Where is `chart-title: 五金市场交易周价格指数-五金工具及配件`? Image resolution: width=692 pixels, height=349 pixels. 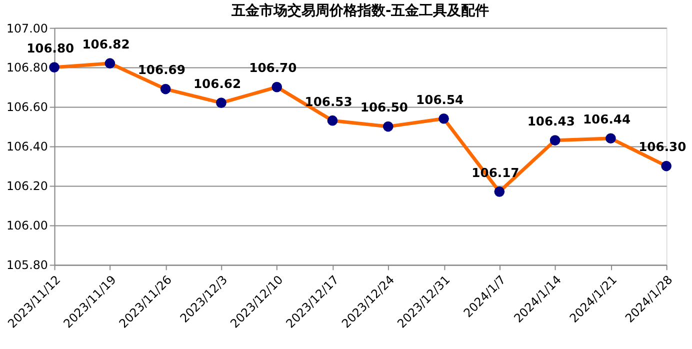 chart-title: 五金市场交易周价格指数-五金工具及配件 is located at coordinates (360, 10).